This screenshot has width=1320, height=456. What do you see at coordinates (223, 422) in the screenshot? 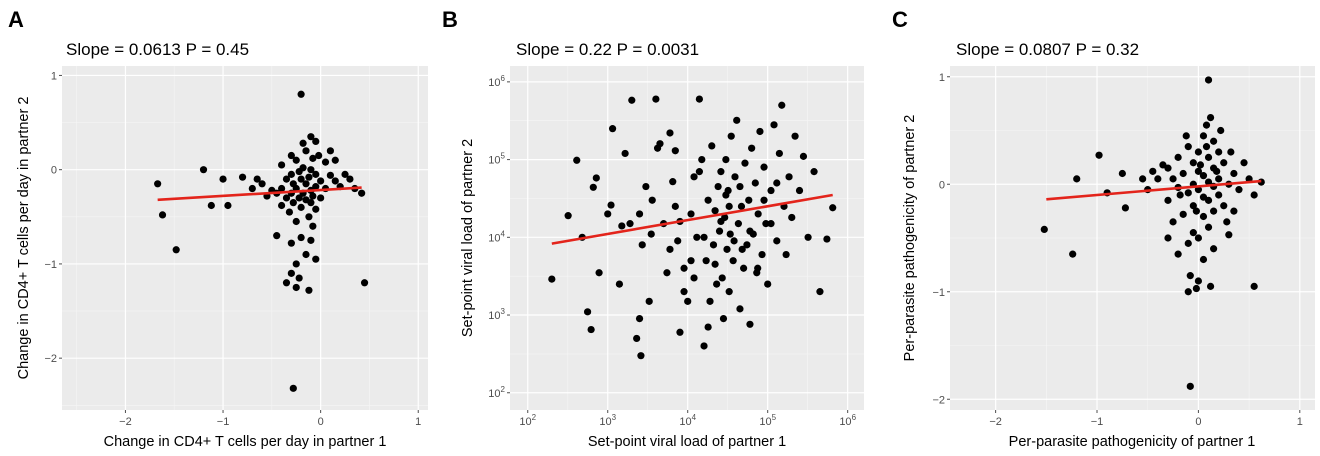
I see `x-tick-label: −1` at bounding box center [223, 422].